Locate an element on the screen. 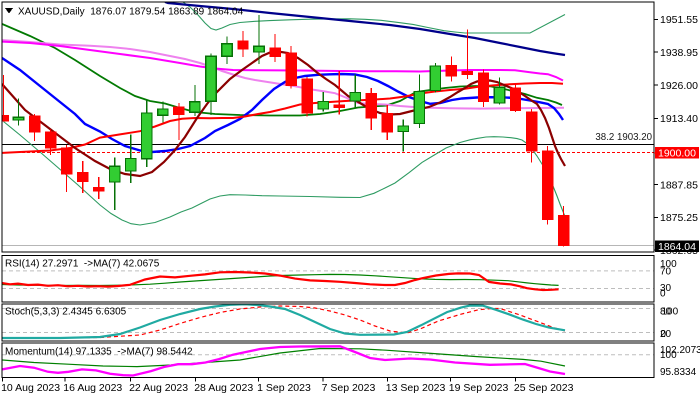  svg-text: 95.8334 is located at coordinates (678, 372).